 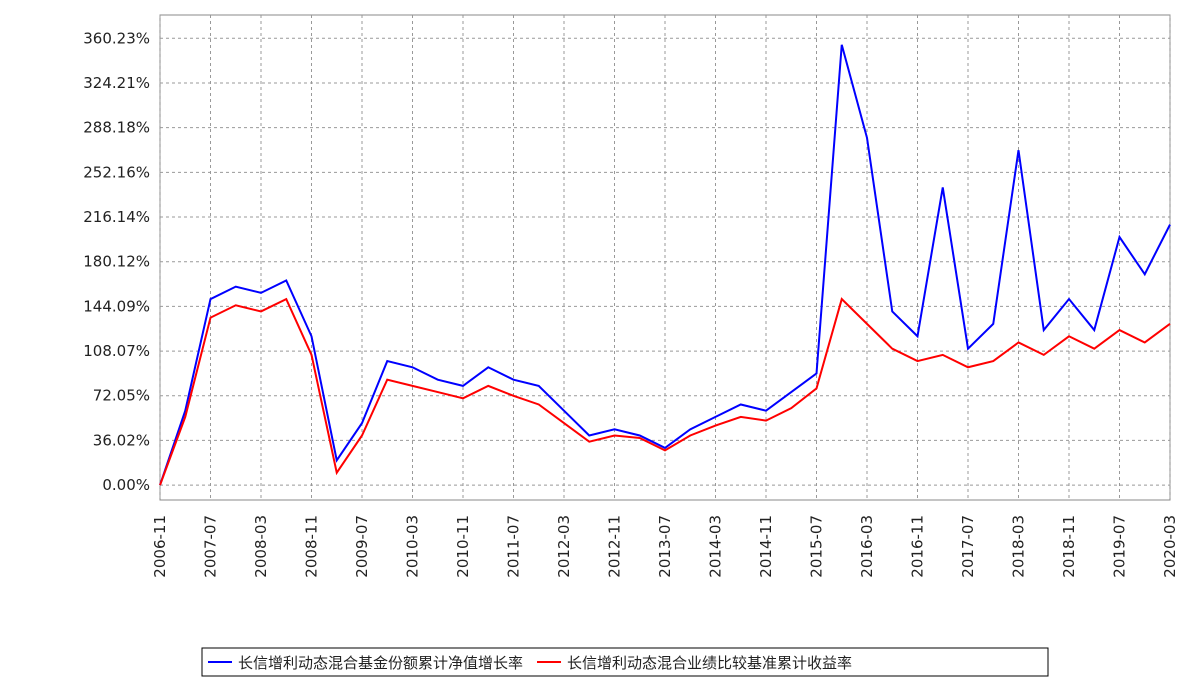 I want to click on x-tick-label: 2014-03, so click(x=716, y=546).